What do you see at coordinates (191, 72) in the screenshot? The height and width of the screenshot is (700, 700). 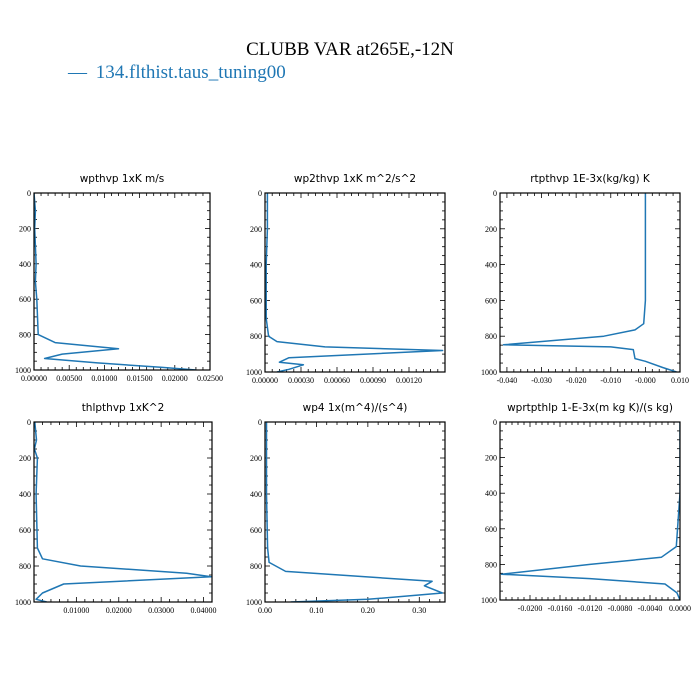 I see `legend-label: 134.flthist.taus_tuning00` at bounding box center [191, 72].